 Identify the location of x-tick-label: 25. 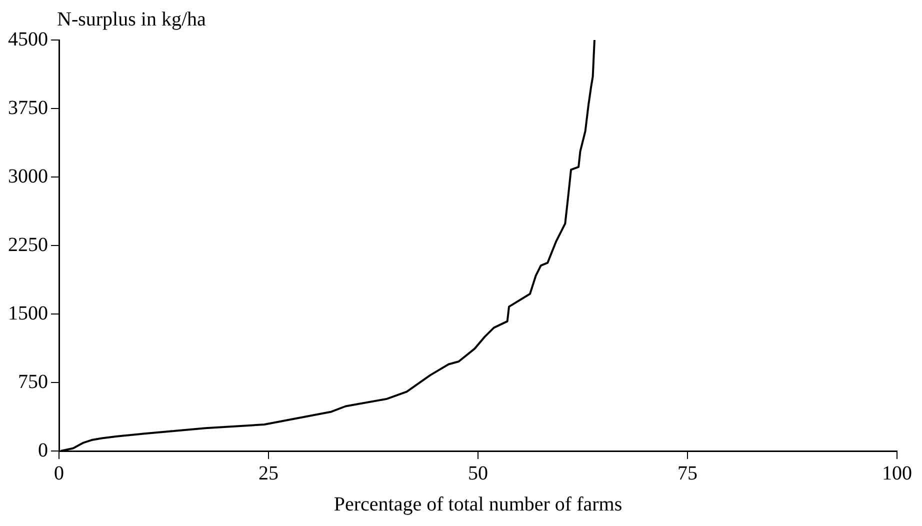
(268, 473).